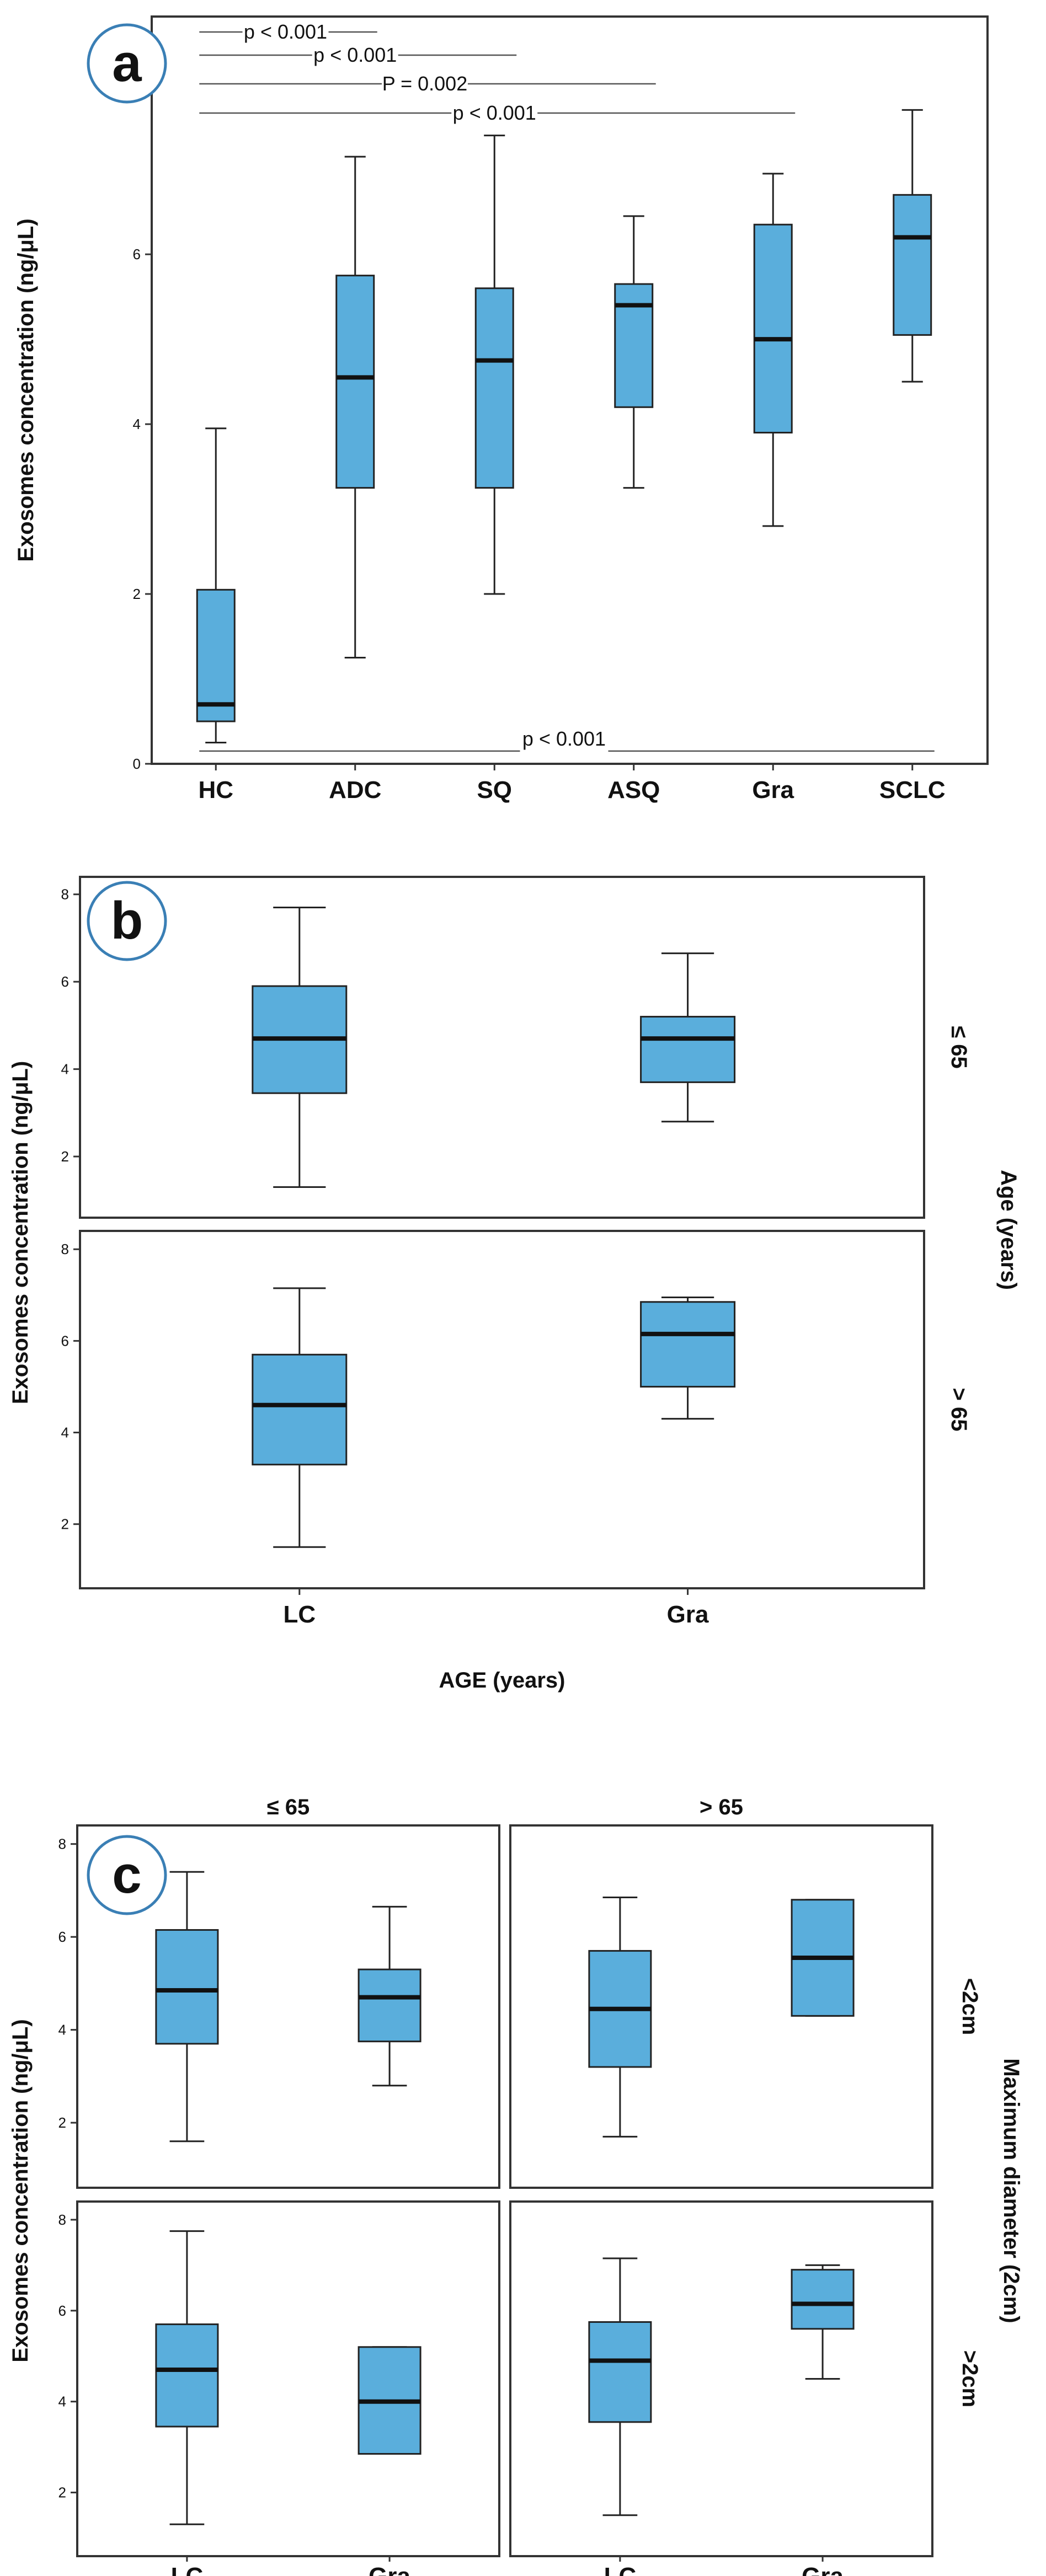 The height and width of the screenshot is (2576, 1046). I want to click on facet-b-1: 2 4 6 8 ≤ 65, so click(516, 1047).